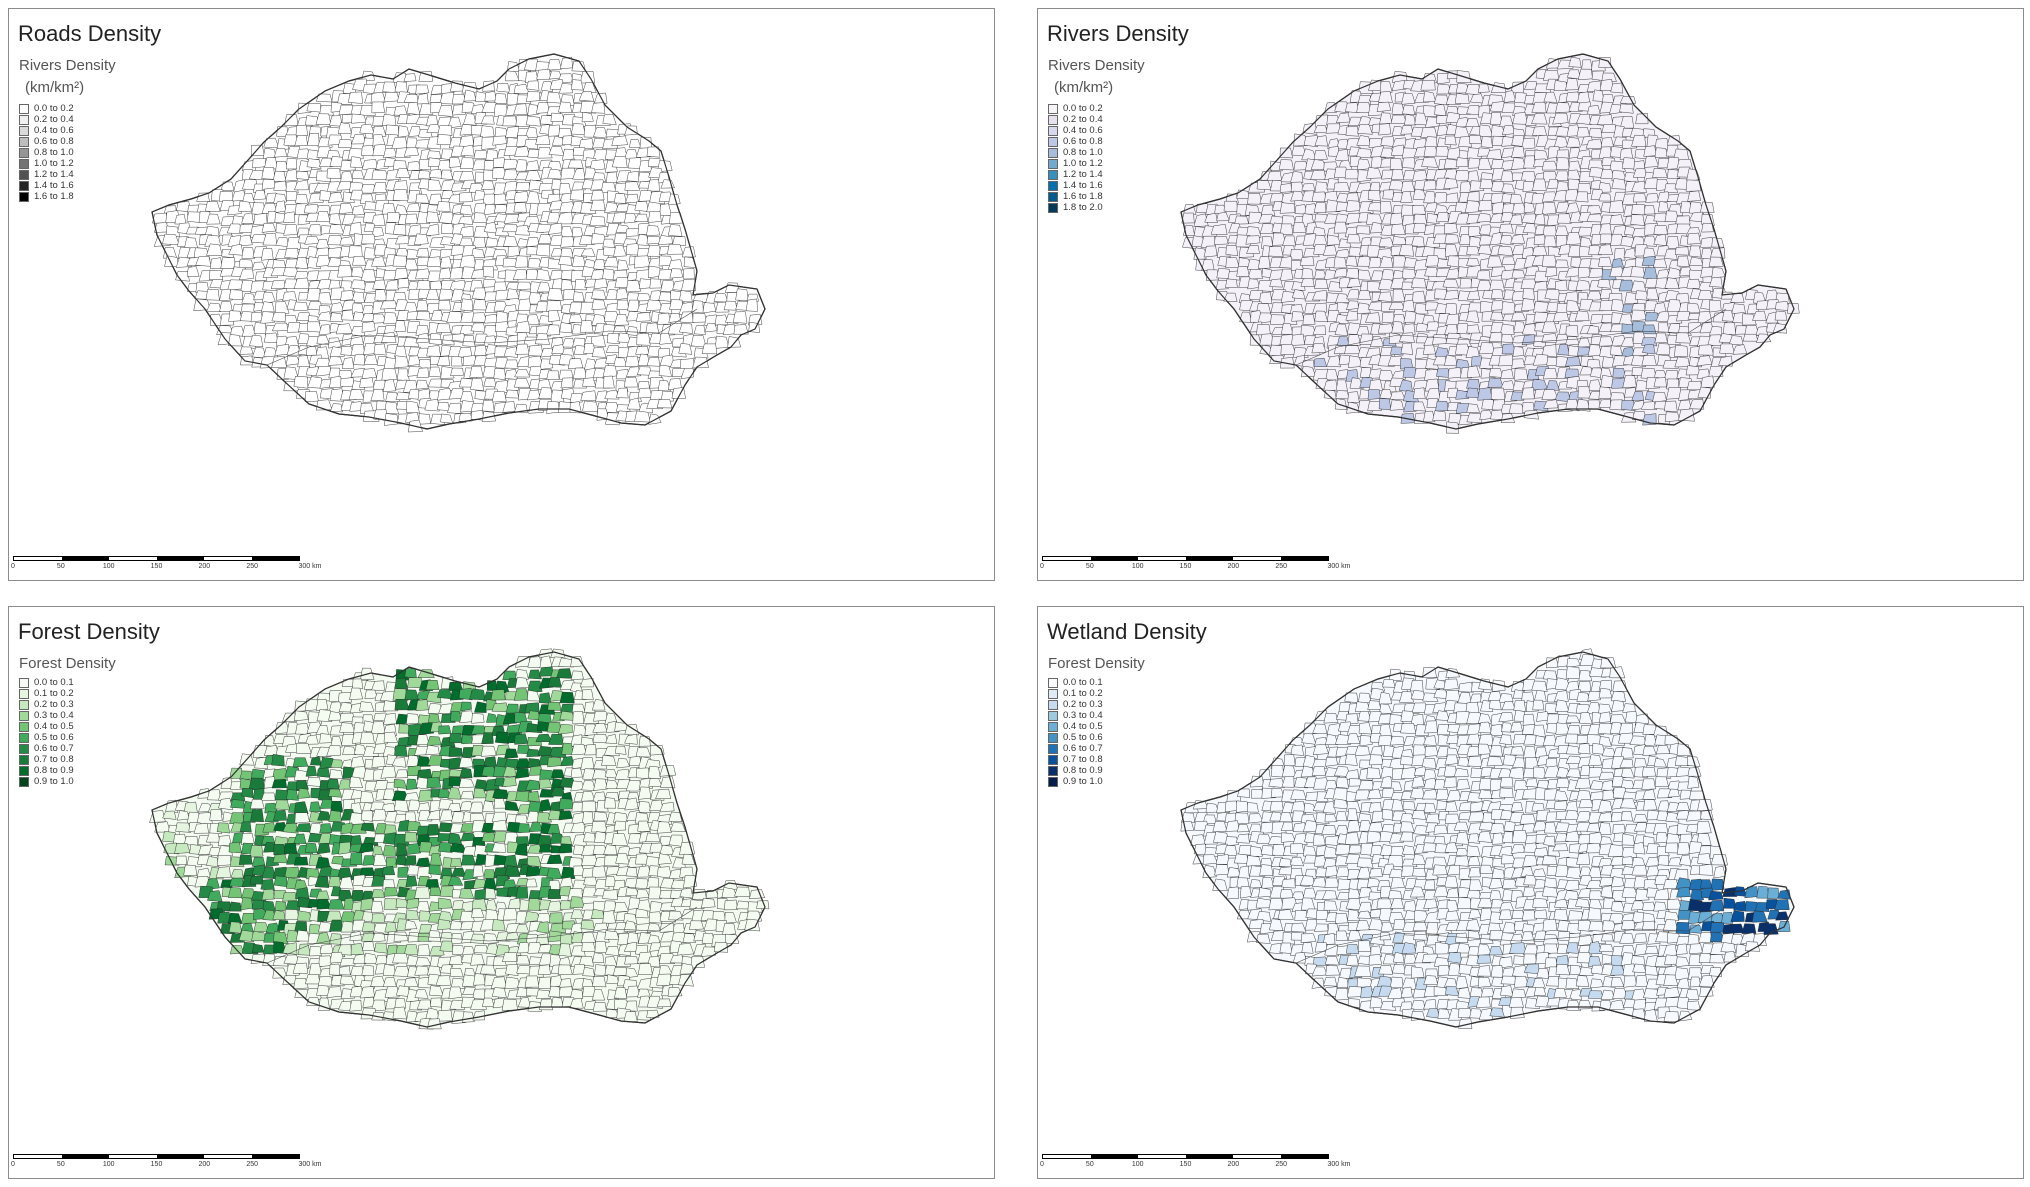 The image size is (2030, 1187). Describe the element at coordinates (13, 1164) in the screenshot. I see `scale-tick-label: 0` at that location.